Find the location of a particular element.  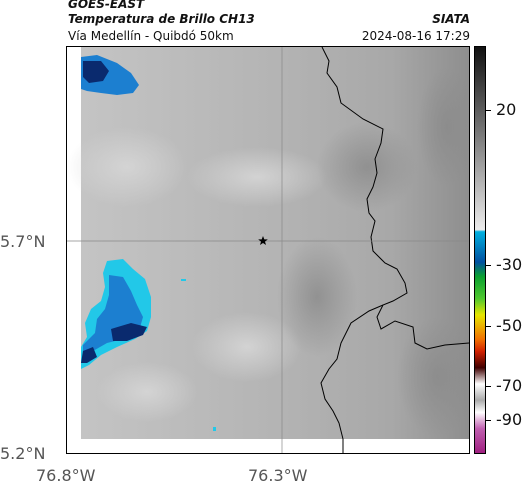

header-title: GOES-EAST is located at coordinates (106, 5).